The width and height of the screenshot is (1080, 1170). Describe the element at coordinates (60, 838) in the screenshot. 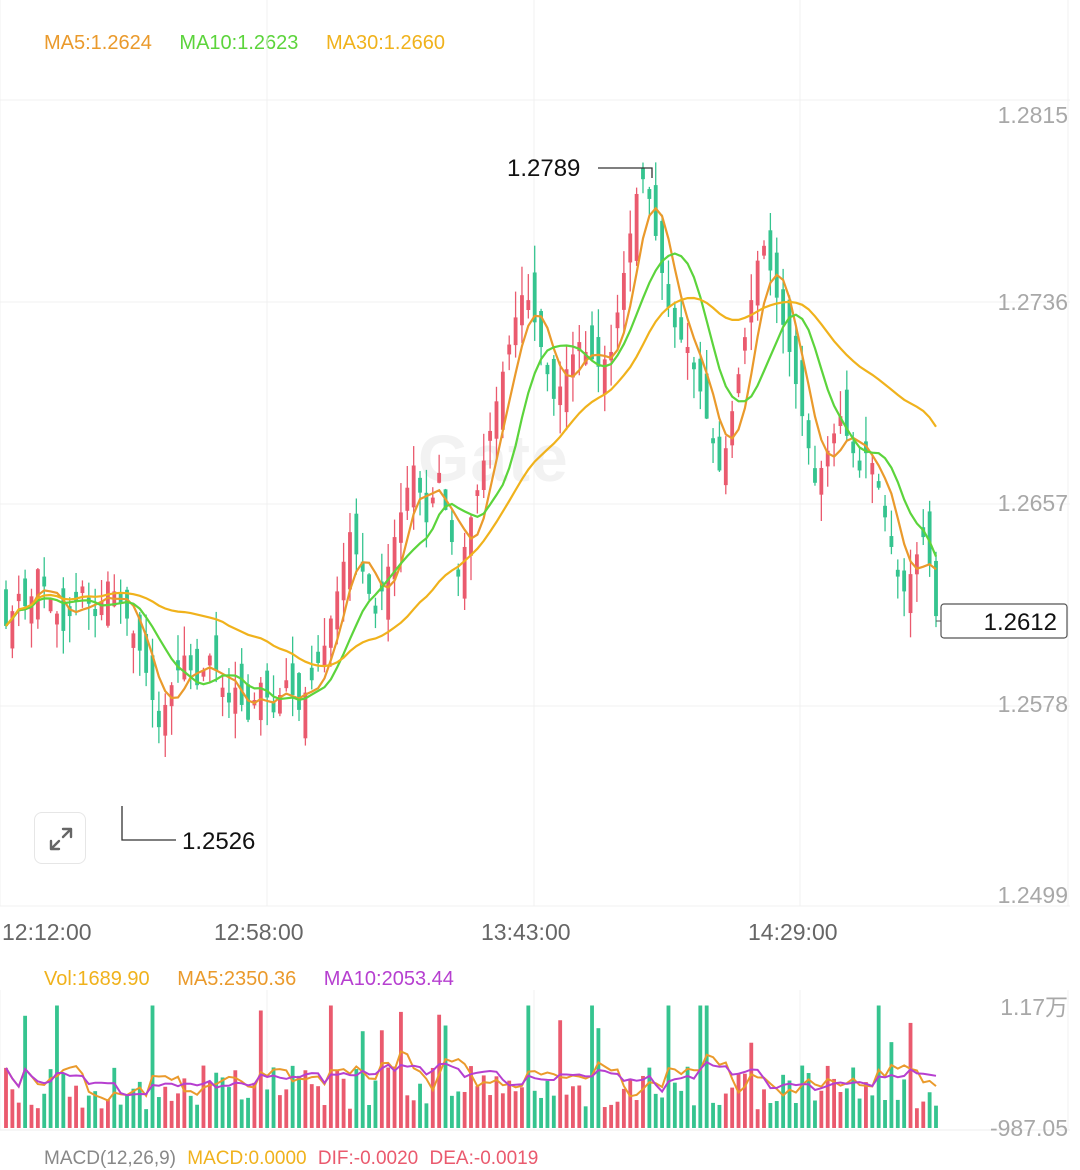

I see `expand-button` at that location.